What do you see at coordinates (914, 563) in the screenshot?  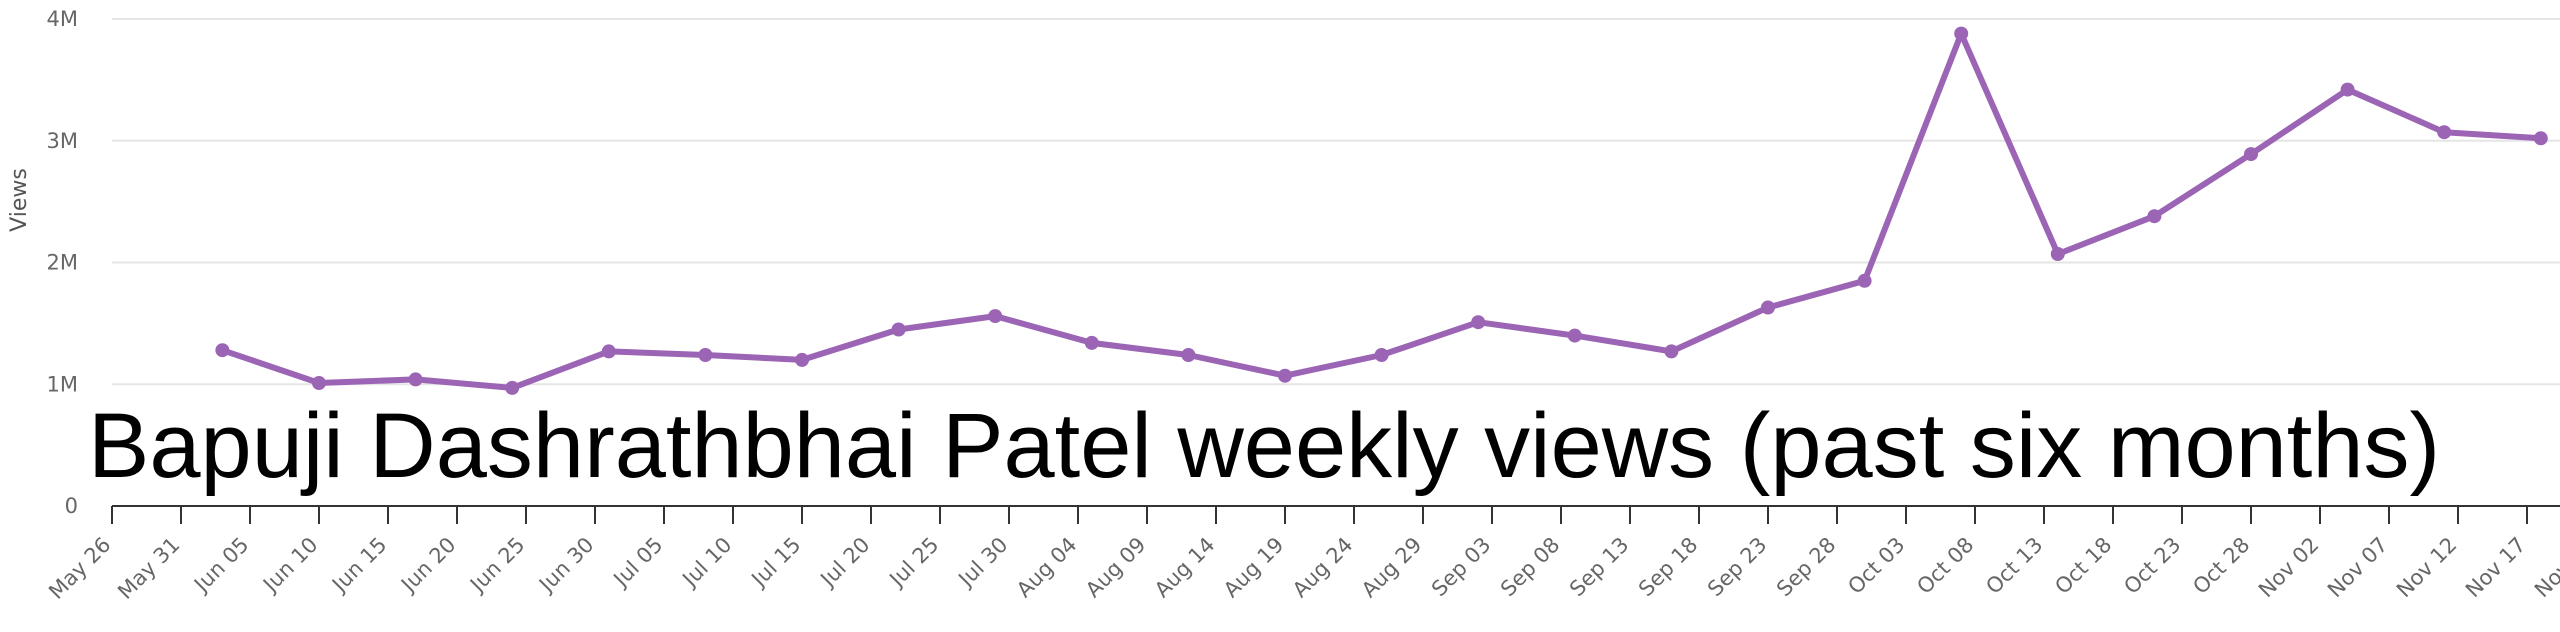 I see `x-tick-label: Jul 25` at bounding box center [914, 563].